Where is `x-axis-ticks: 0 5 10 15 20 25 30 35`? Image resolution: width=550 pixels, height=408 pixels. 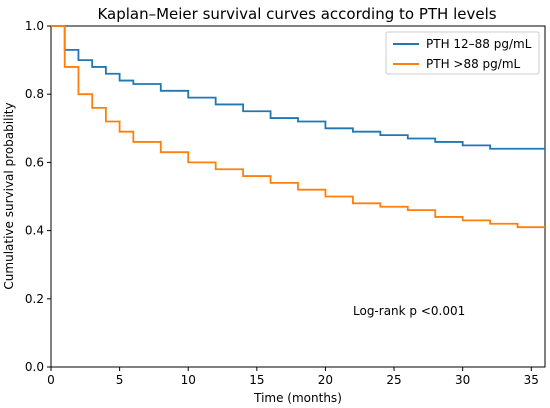
x-axis-ticks: 0 5 10 15 20 25 30 35 is located at coordinates (293, 377).